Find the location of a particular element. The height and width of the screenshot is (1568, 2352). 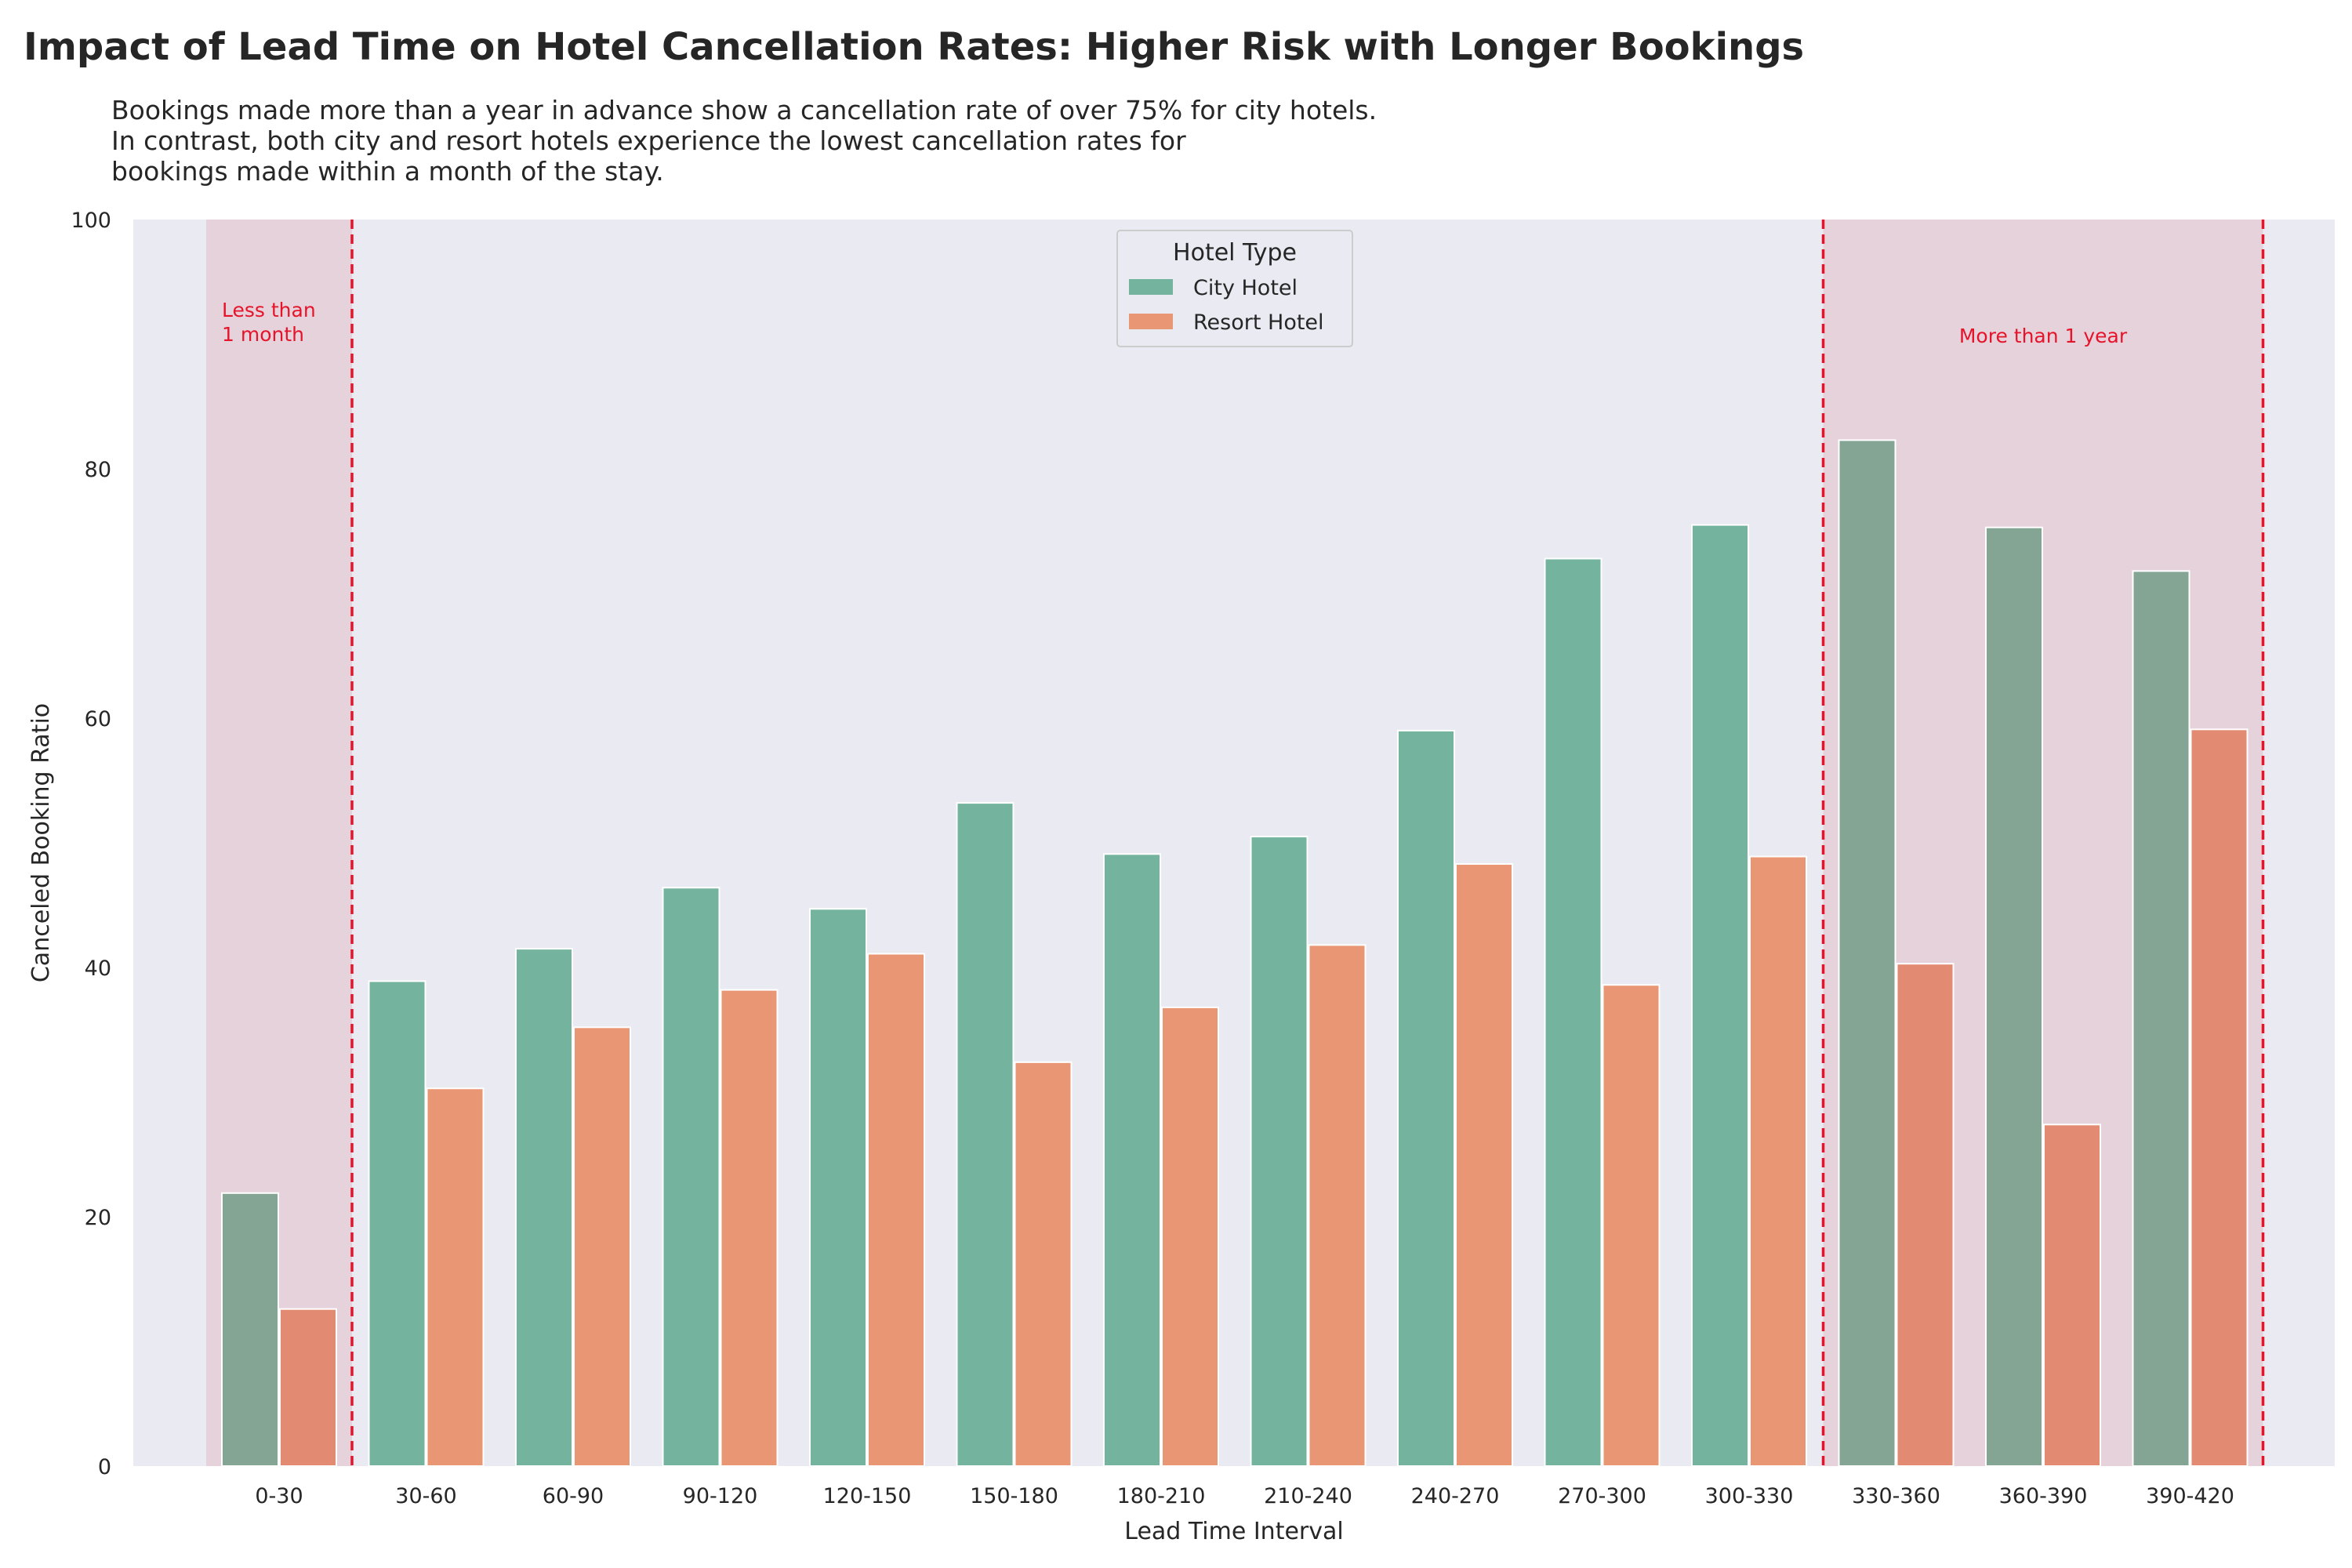

legend: Hotel Type City Hotel Resort Hotel is located at coordinates (1234, 288).